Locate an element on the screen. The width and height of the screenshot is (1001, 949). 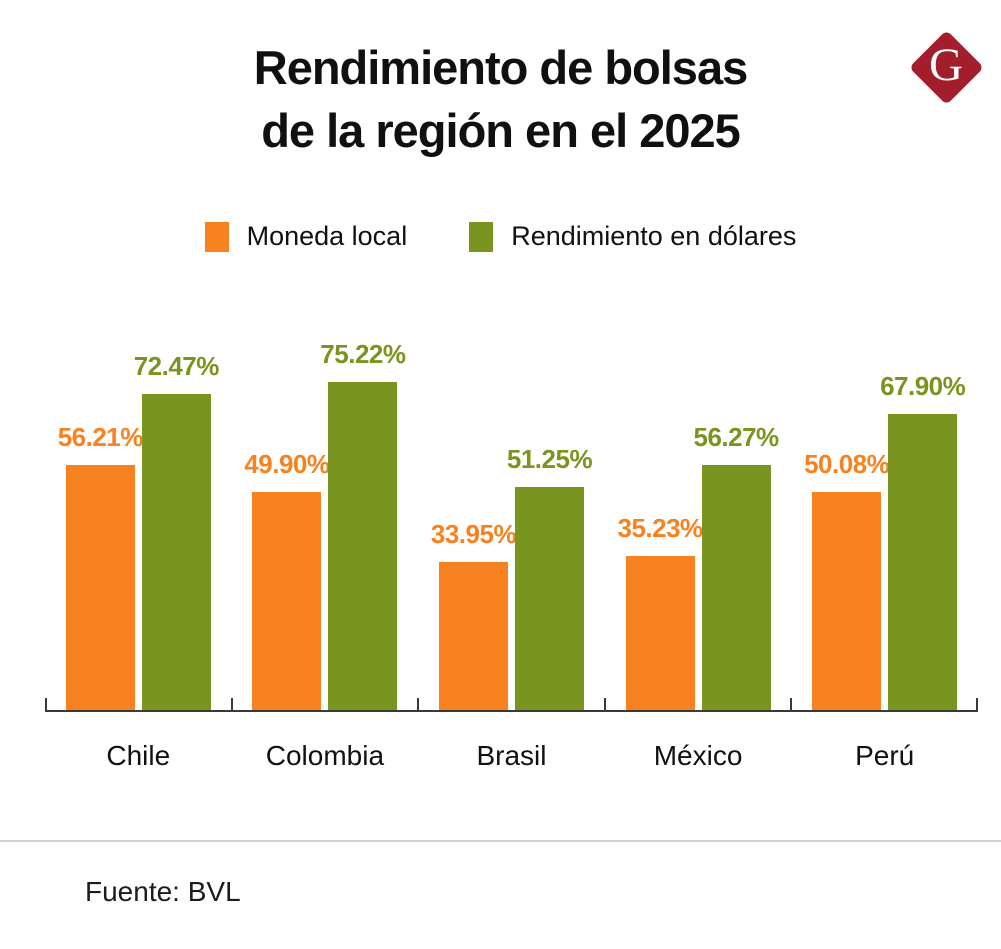
bar-rendimiento-en-dolares-peru is located at coordinates (923, 562).